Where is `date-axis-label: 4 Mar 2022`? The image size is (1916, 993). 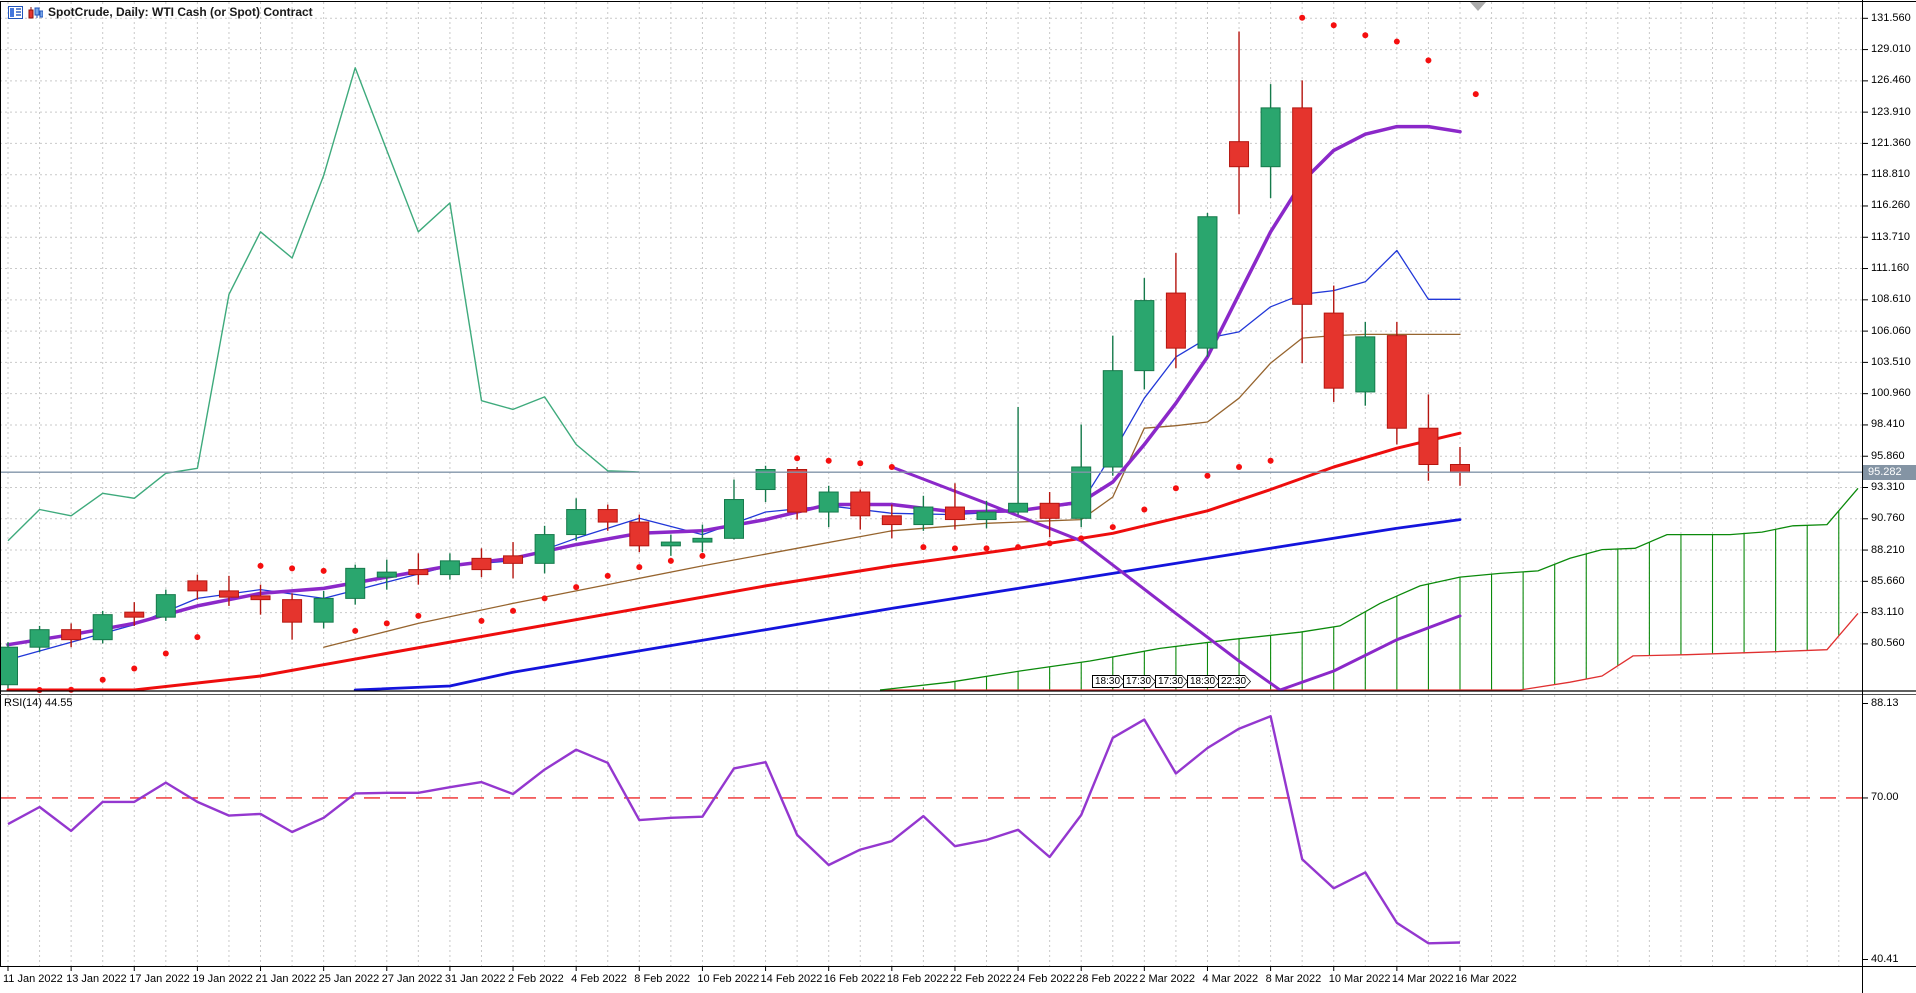
date-axis-label: 4 Mar 2022 is located at coordinates (1230, 979).